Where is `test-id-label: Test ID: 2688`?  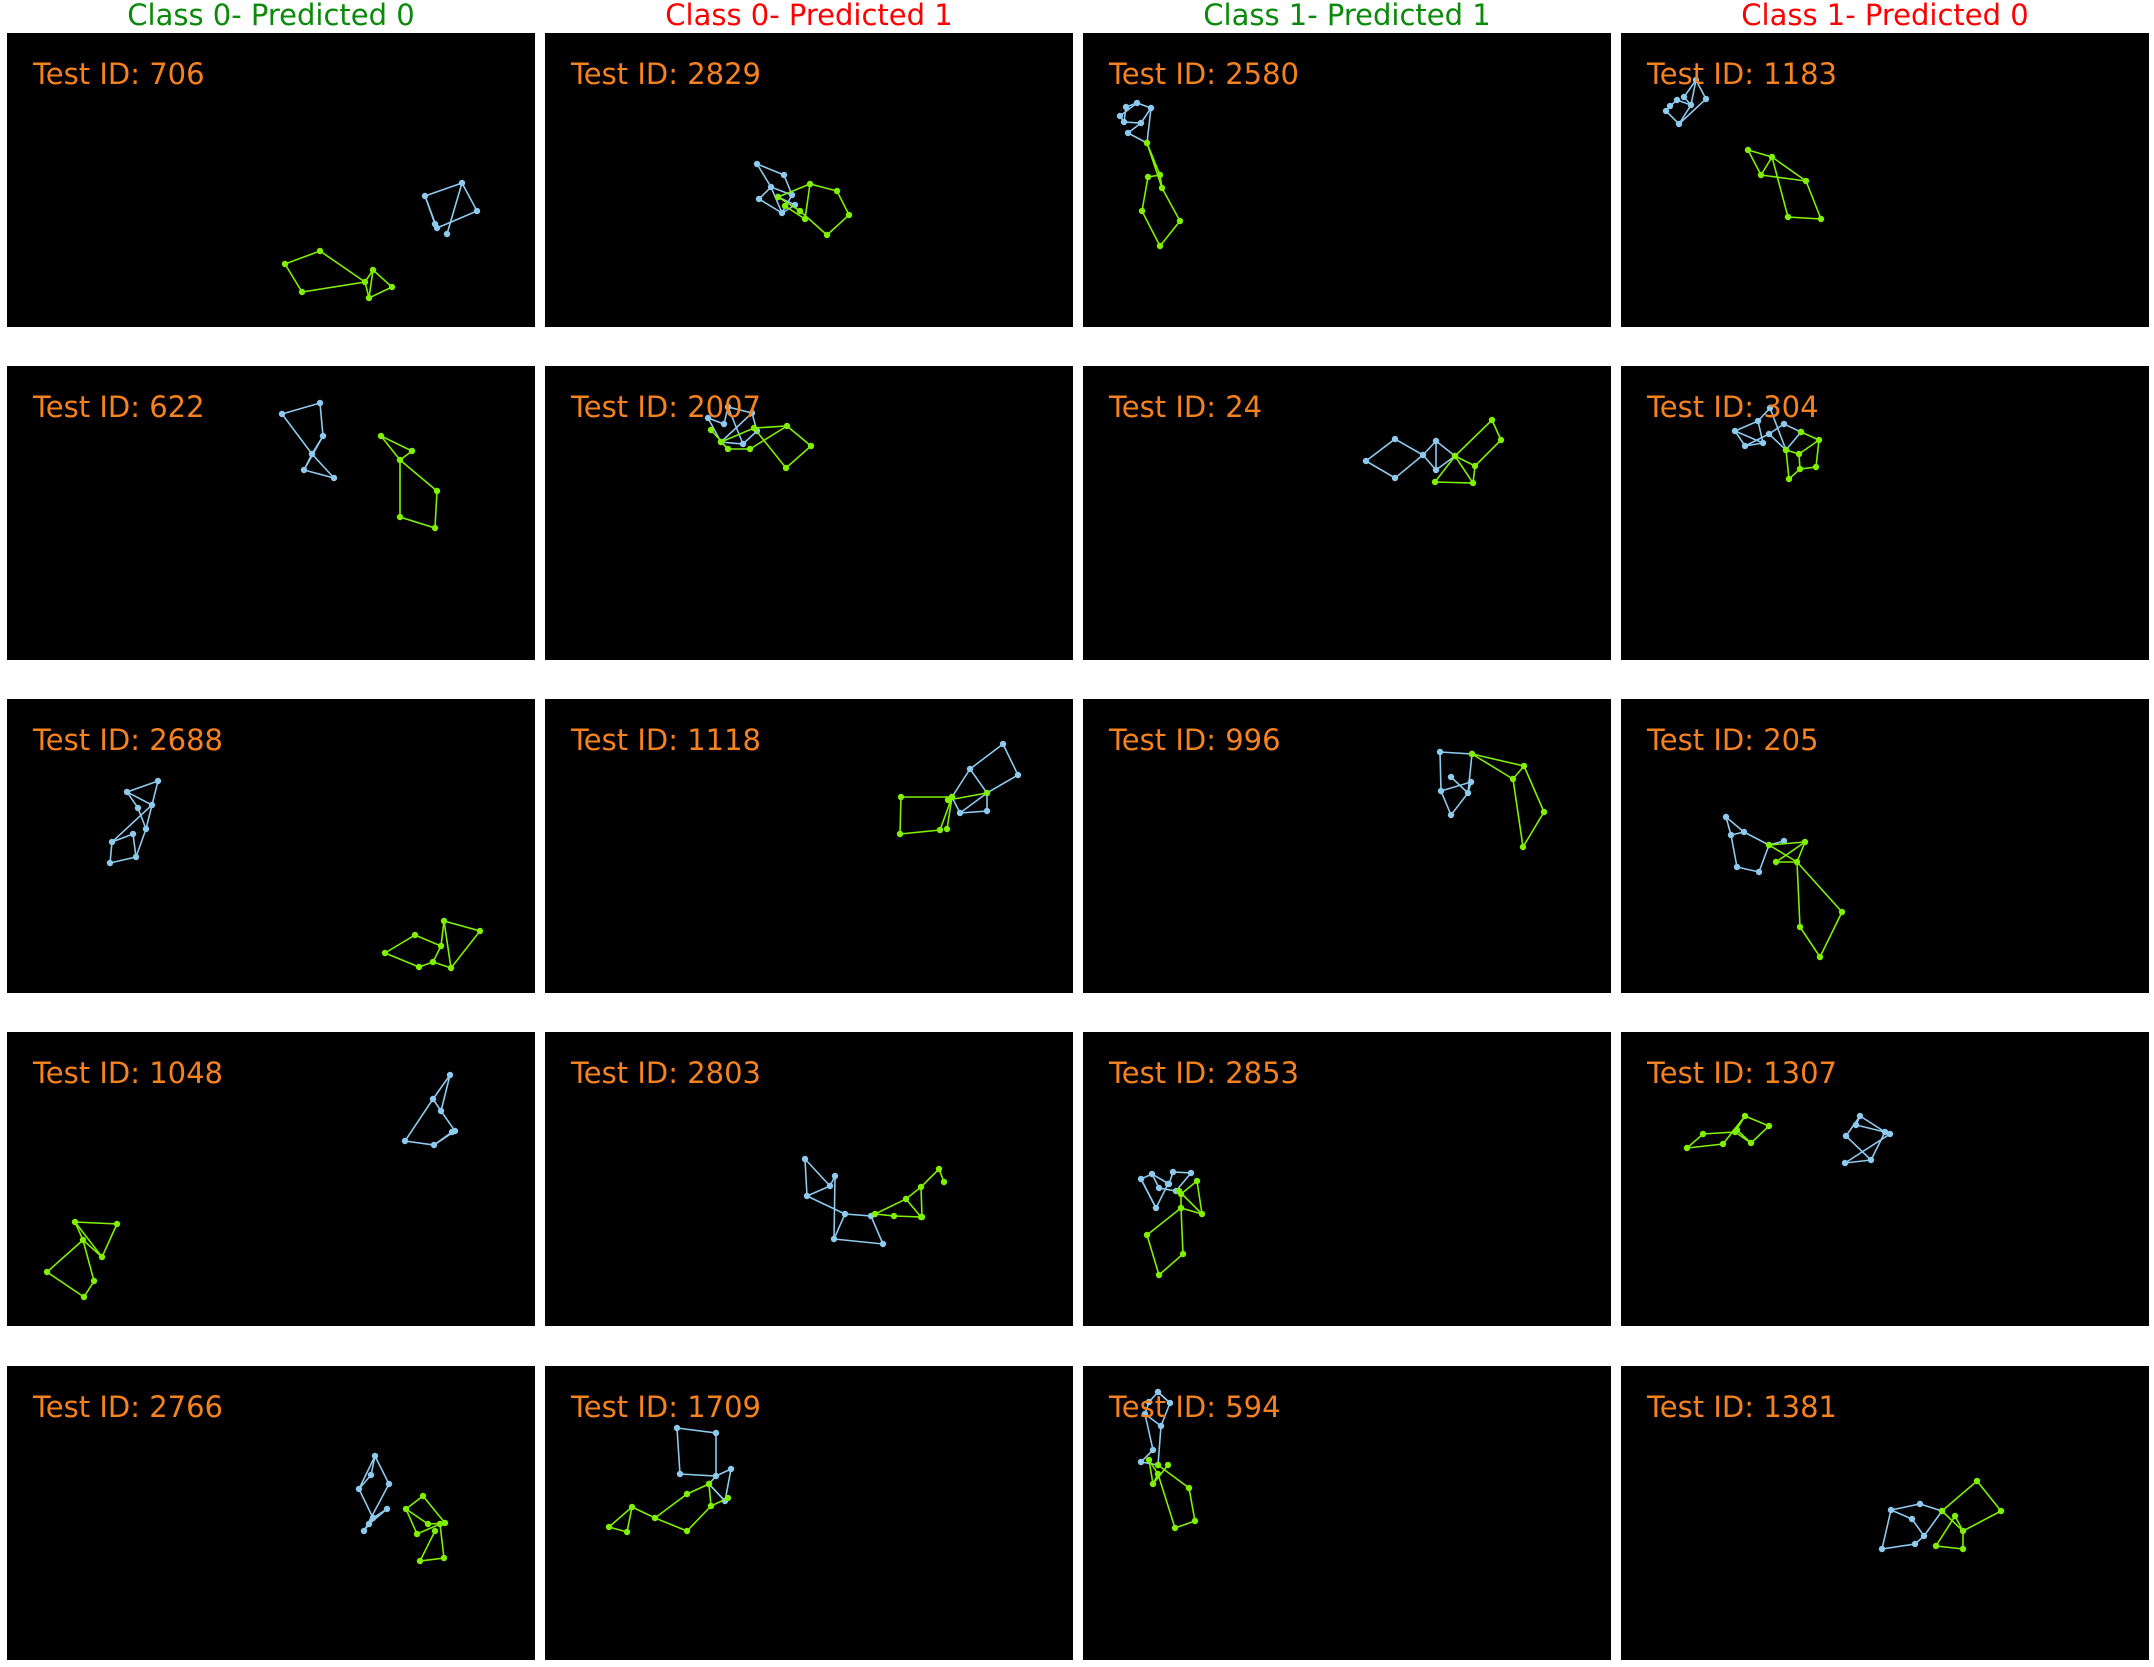
test-id-label: Test ID: 2688 is located at coordinates (128, 740).